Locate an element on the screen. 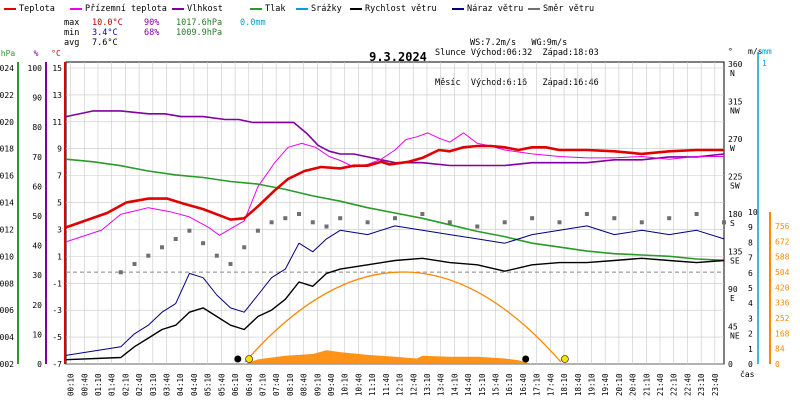 Image resolution: width=800 pixels, height=400 pixels. direction-tick-label: 135 is located at coordinates (735, 252).